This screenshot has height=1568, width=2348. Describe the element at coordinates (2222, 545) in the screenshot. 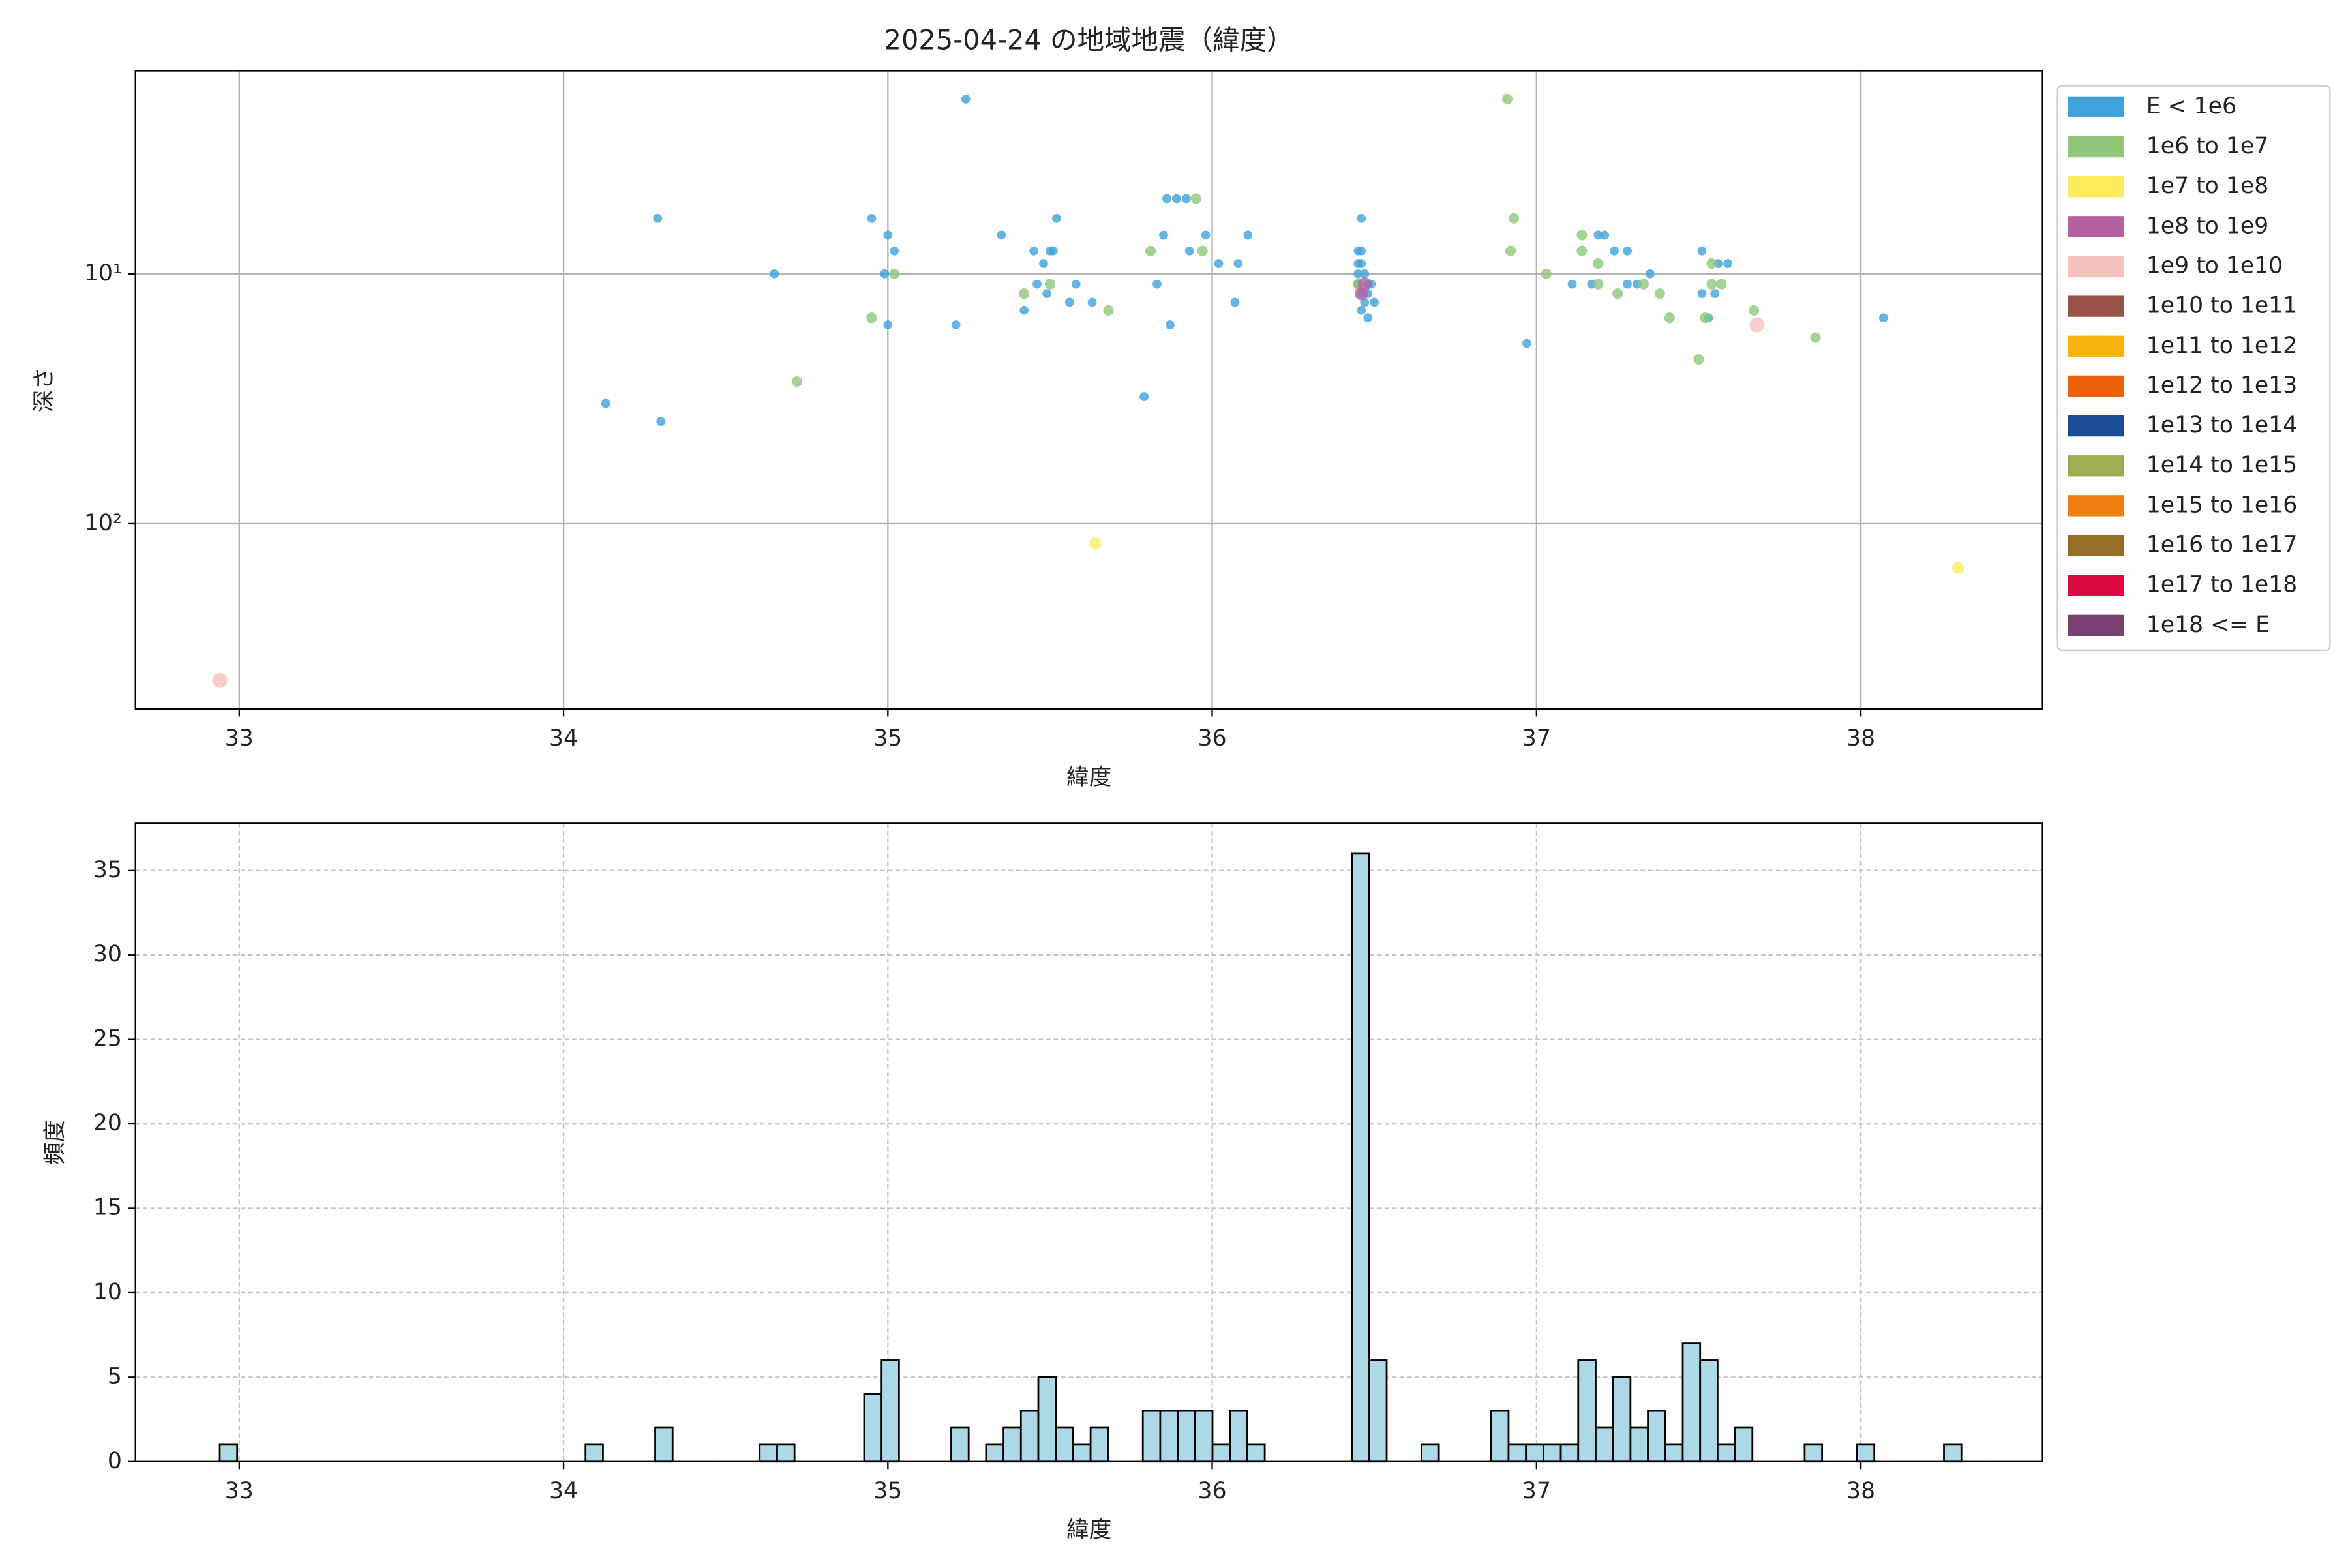

I see `legend-label: 1e16 to 1e17` at that location.